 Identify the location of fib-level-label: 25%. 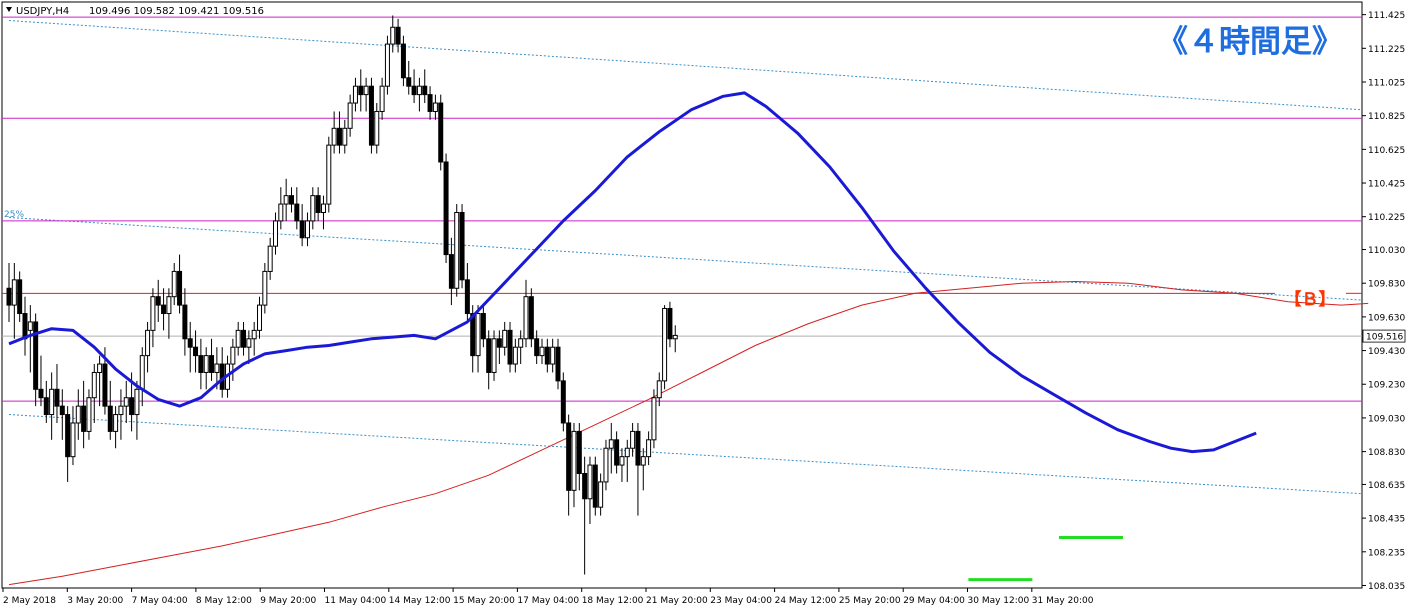
(14, 215).